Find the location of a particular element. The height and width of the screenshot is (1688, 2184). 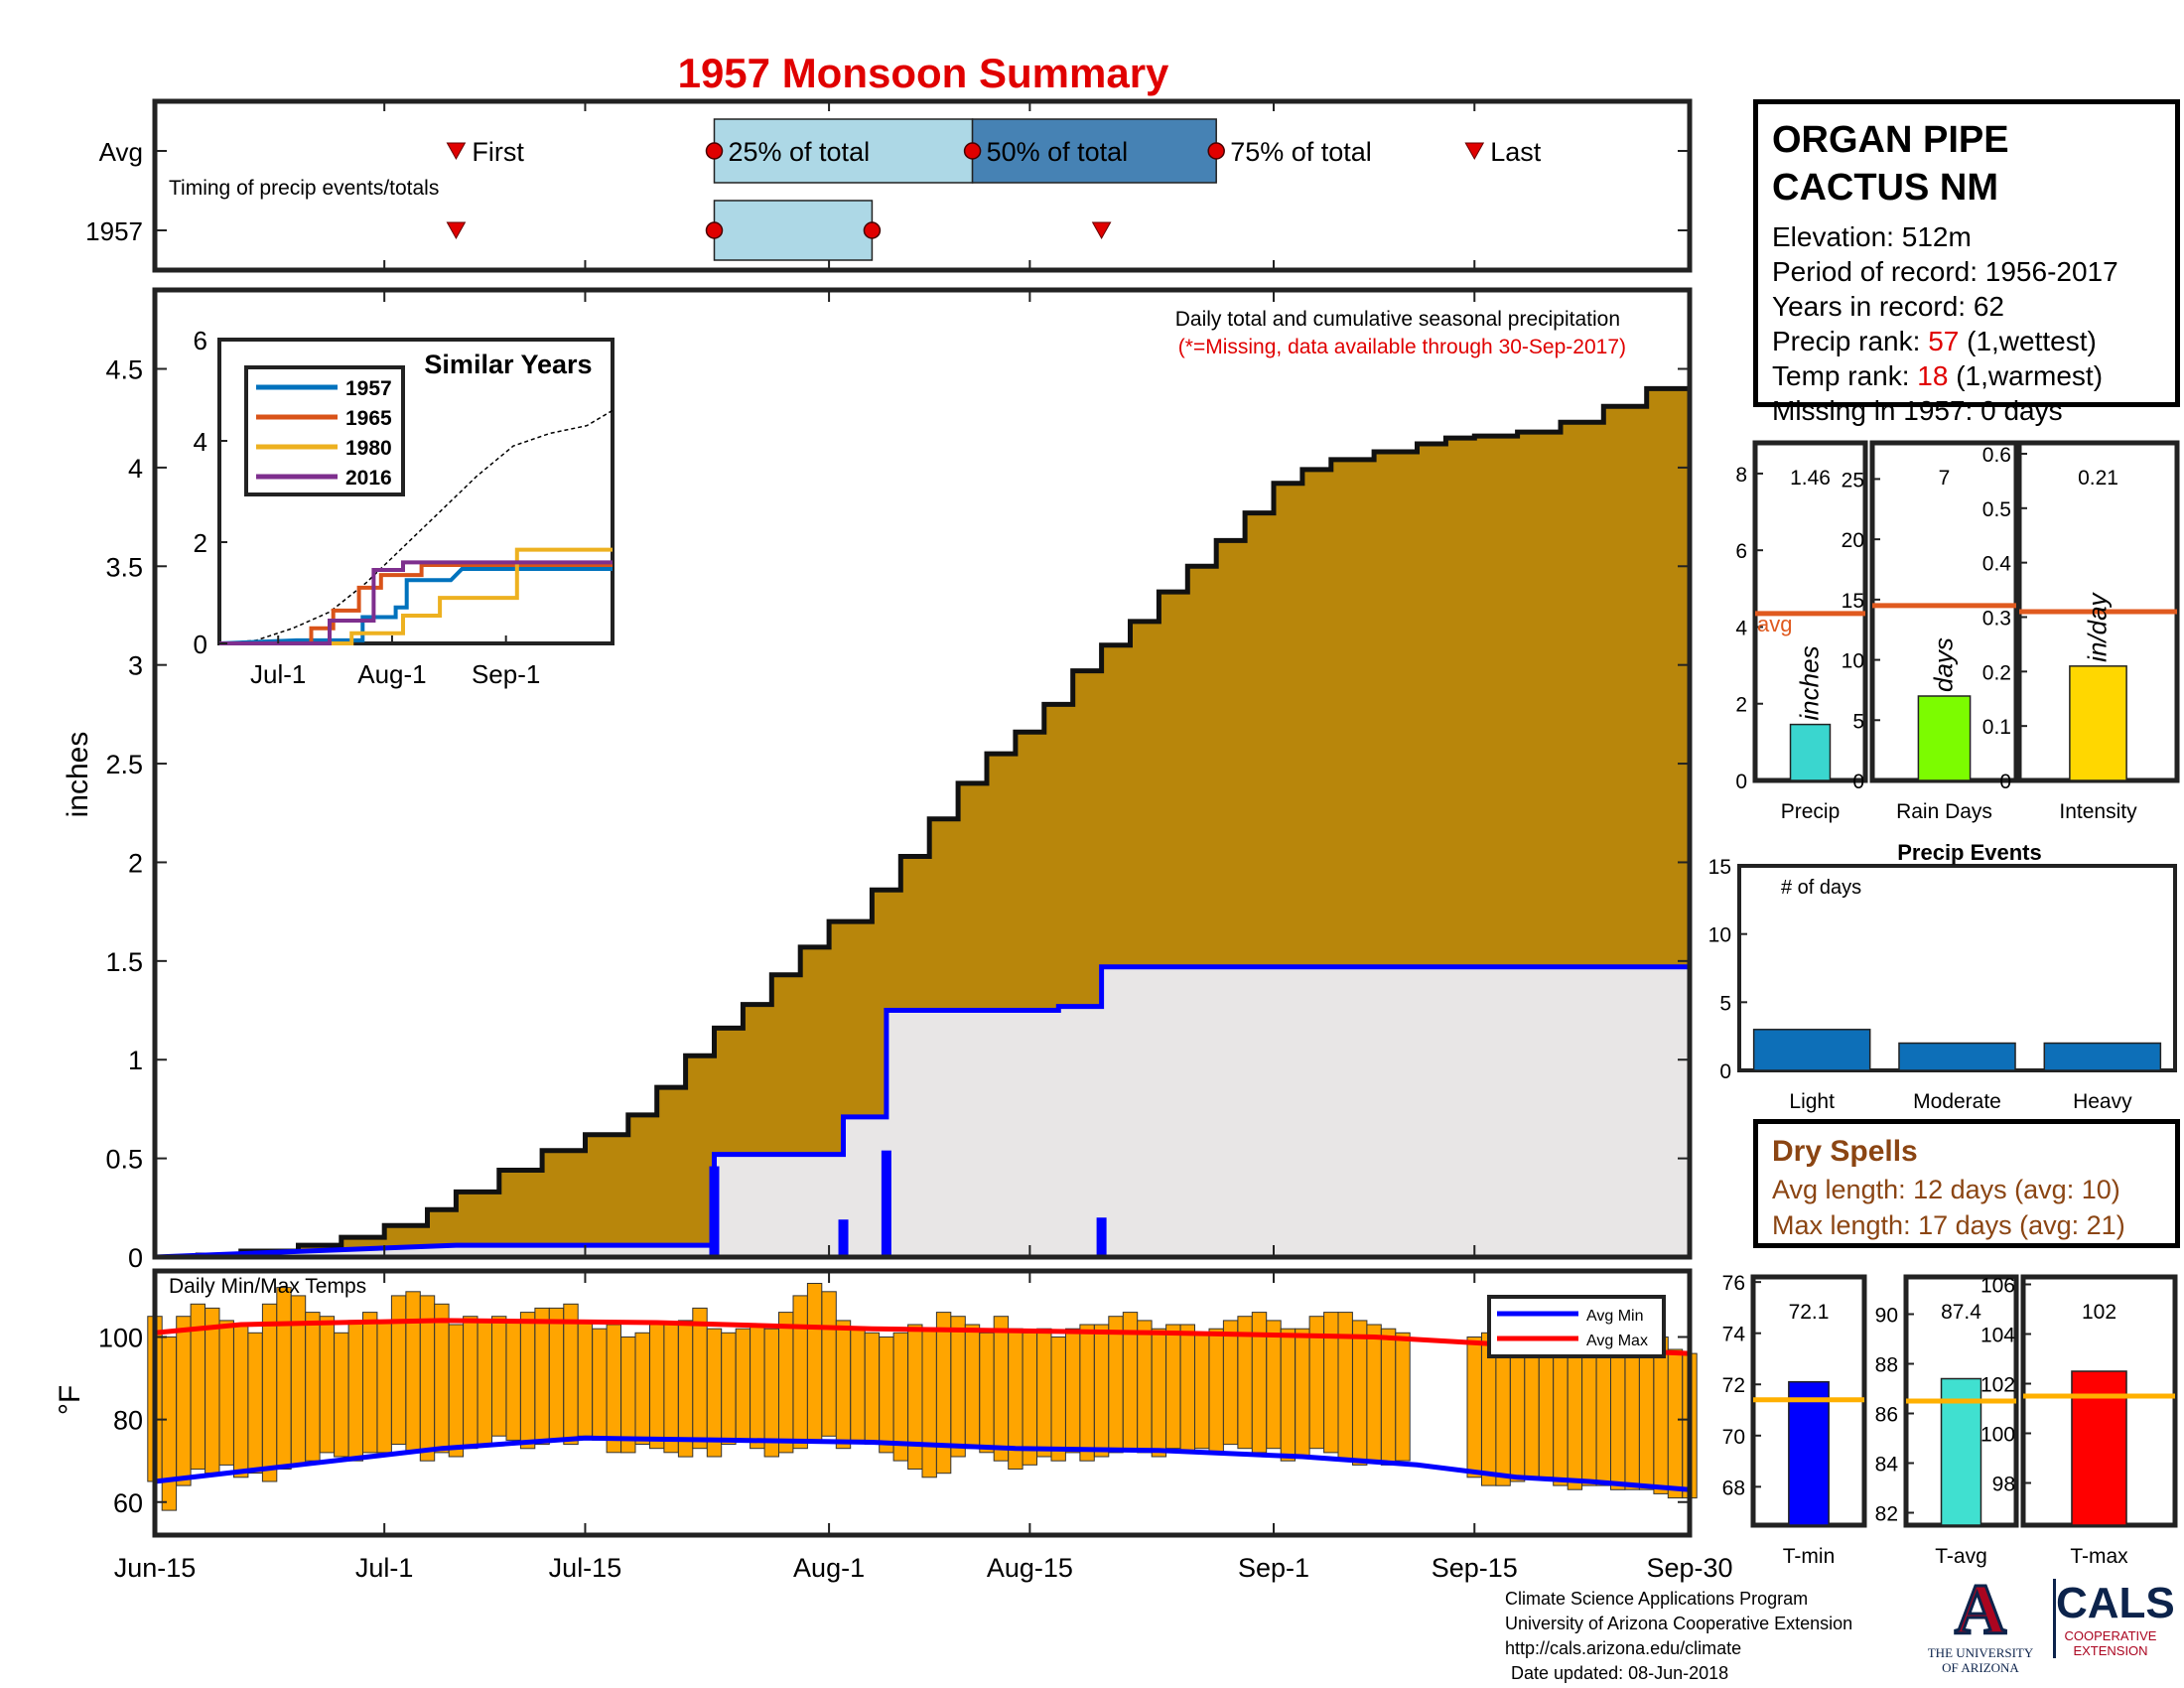

year-first-marker is located at coordinates (456, 230).